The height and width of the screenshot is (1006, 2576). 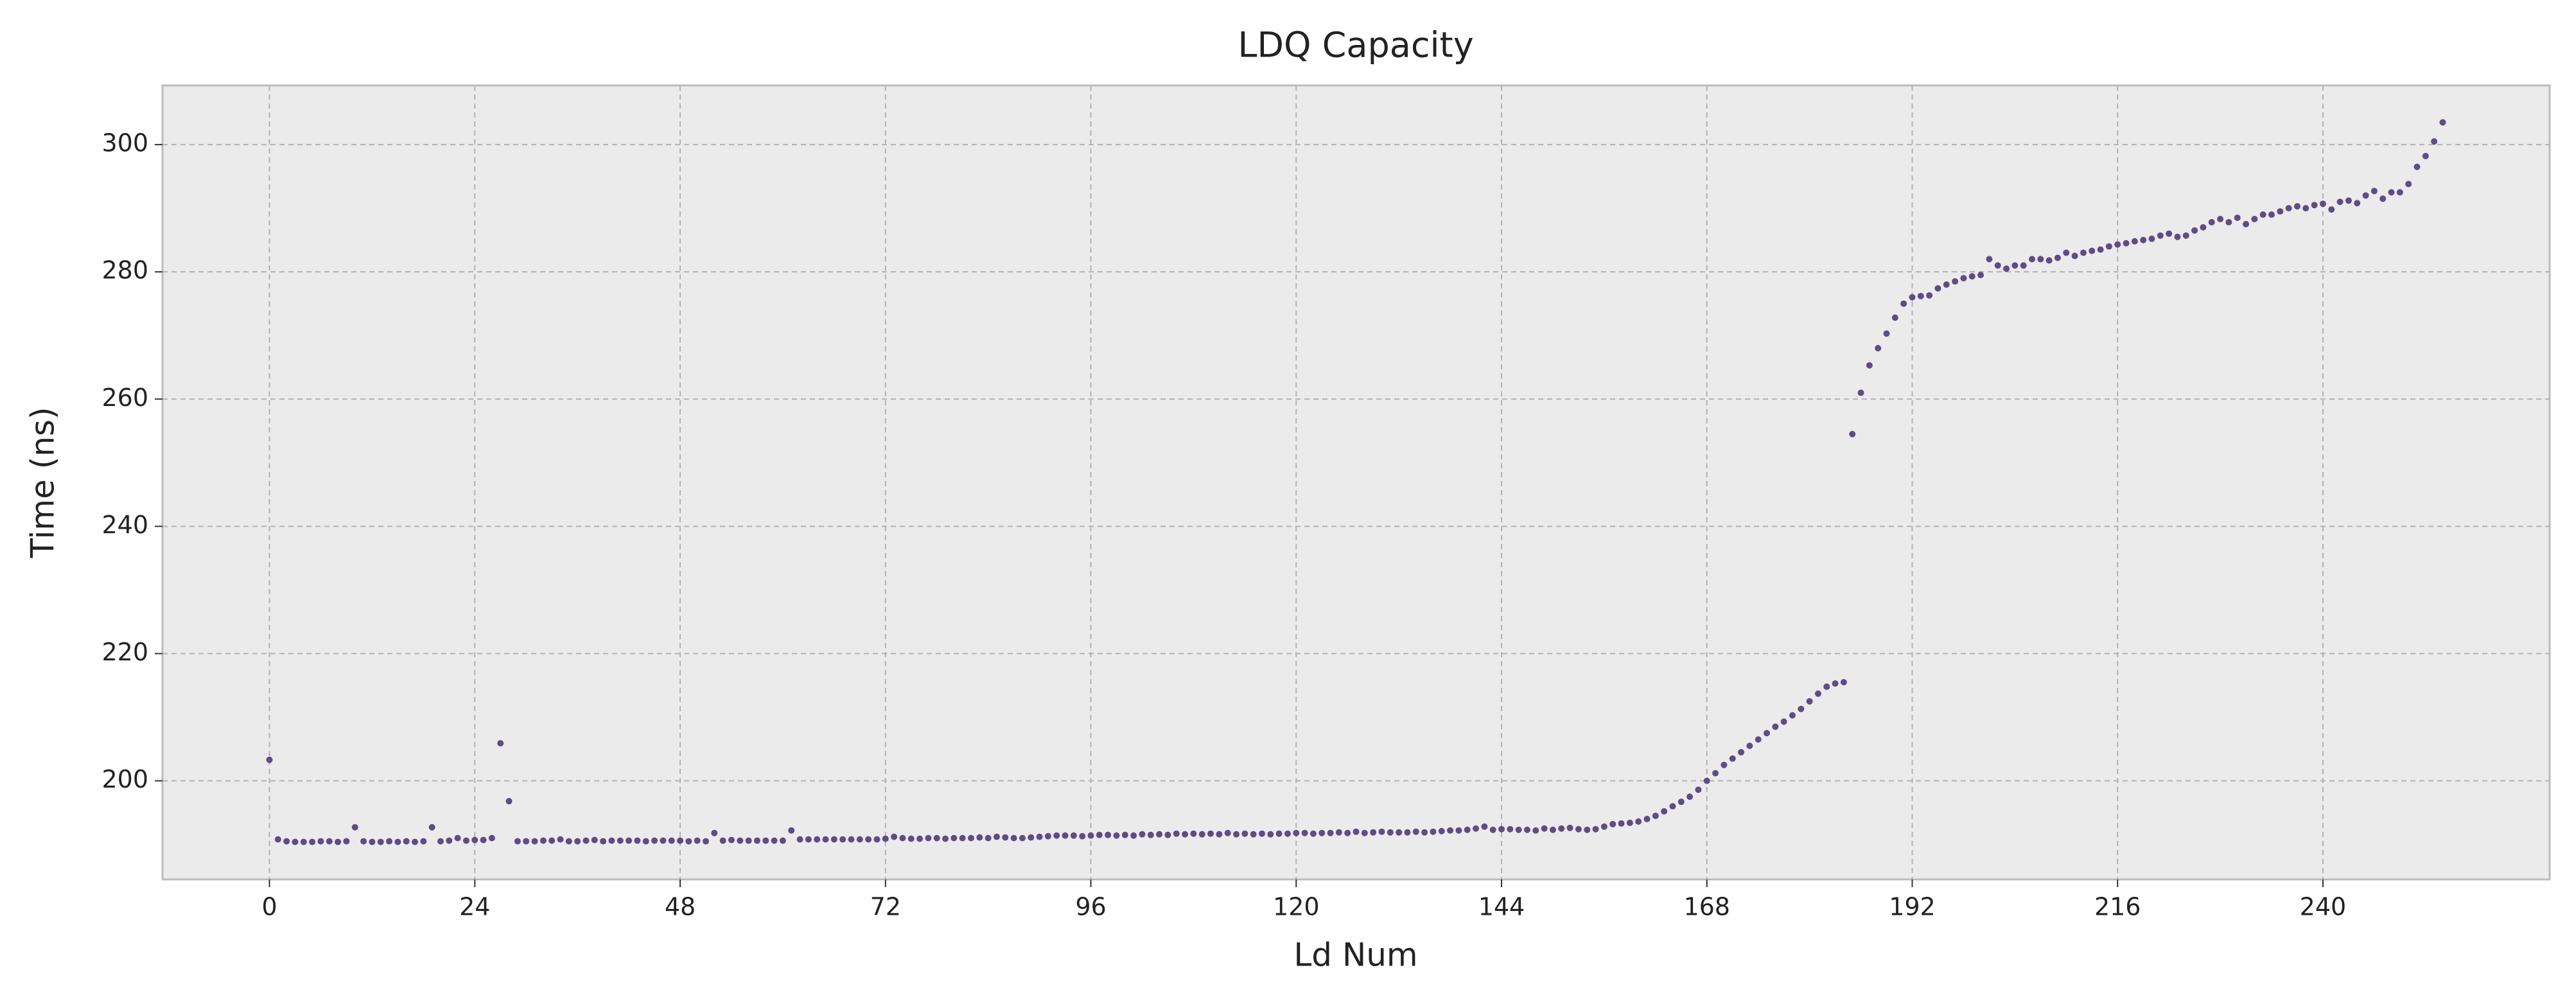 I want to click on x-tick-label: 24, so click(x=475, y=907).